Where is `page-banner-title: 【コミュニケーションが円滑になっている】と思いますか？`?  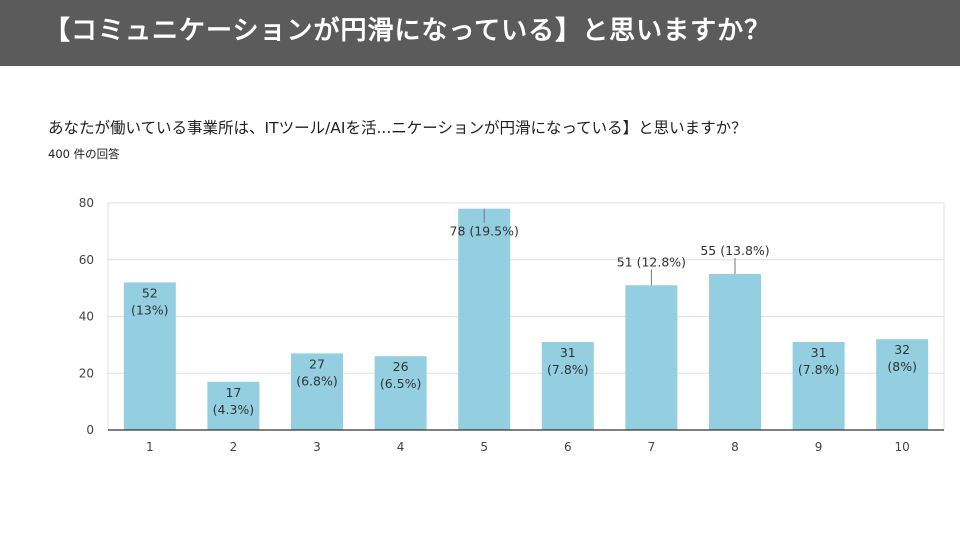 page-banner-title: 【コミュニケーションが円滑になっている】と思いますか？ is located at coordinates (480, 33).